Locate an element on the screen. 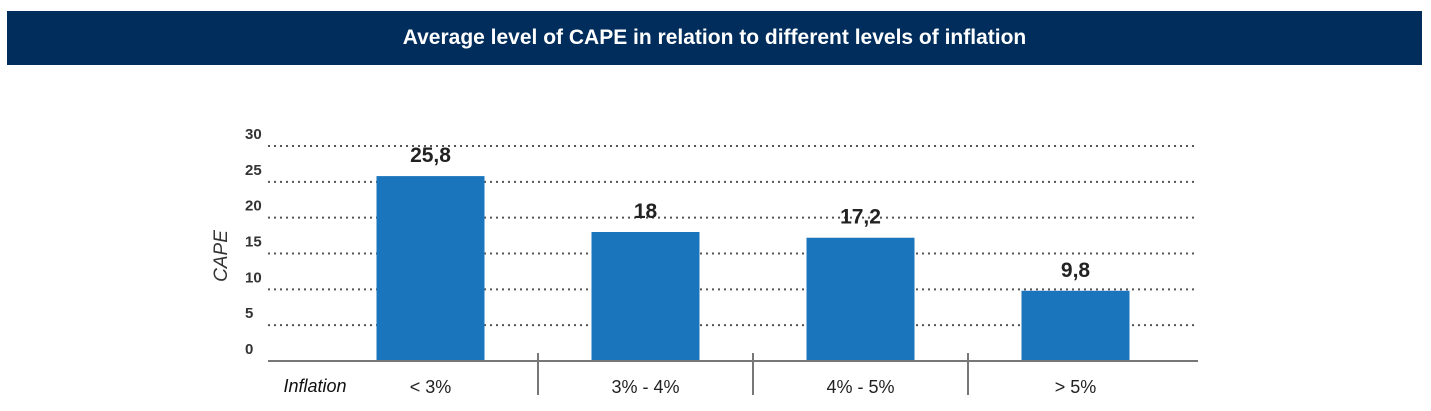  y-tick-label: 30 is located at coordinates (253, 134).